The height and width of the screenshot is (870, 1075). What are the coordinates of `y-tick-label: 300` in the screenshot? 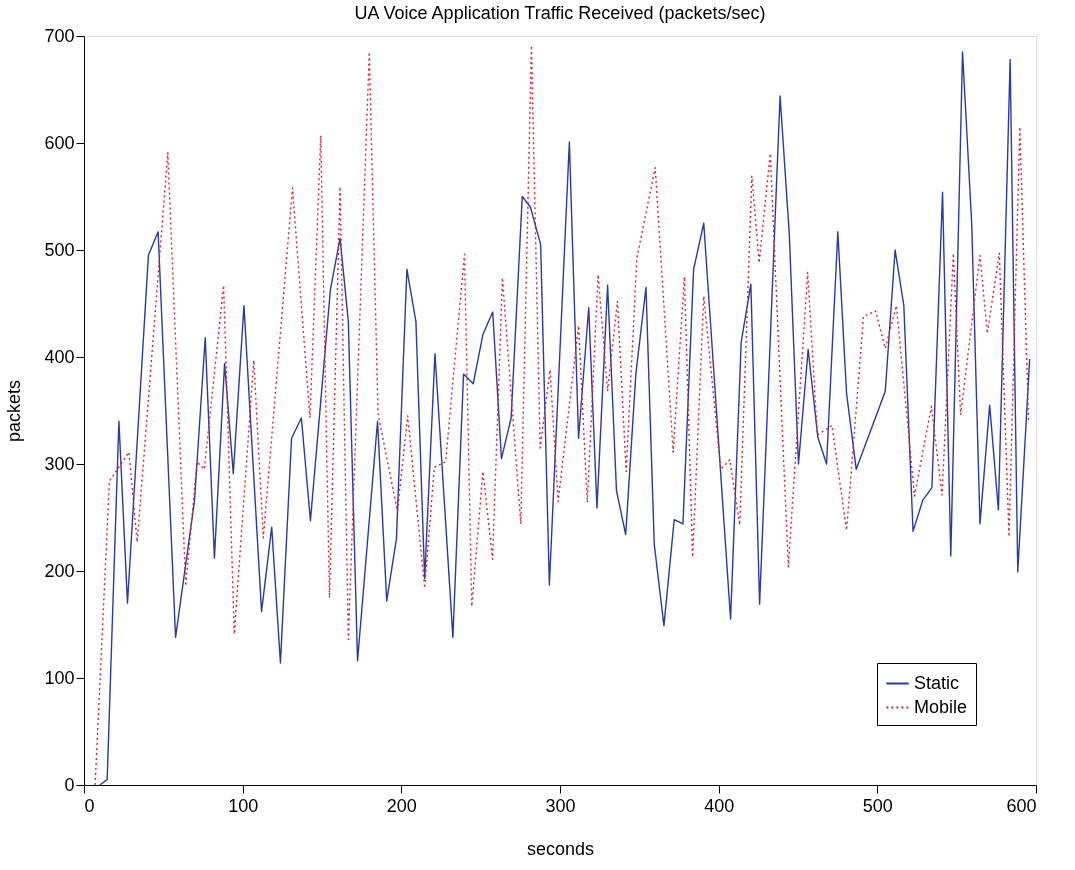 It's located at (59, 463).